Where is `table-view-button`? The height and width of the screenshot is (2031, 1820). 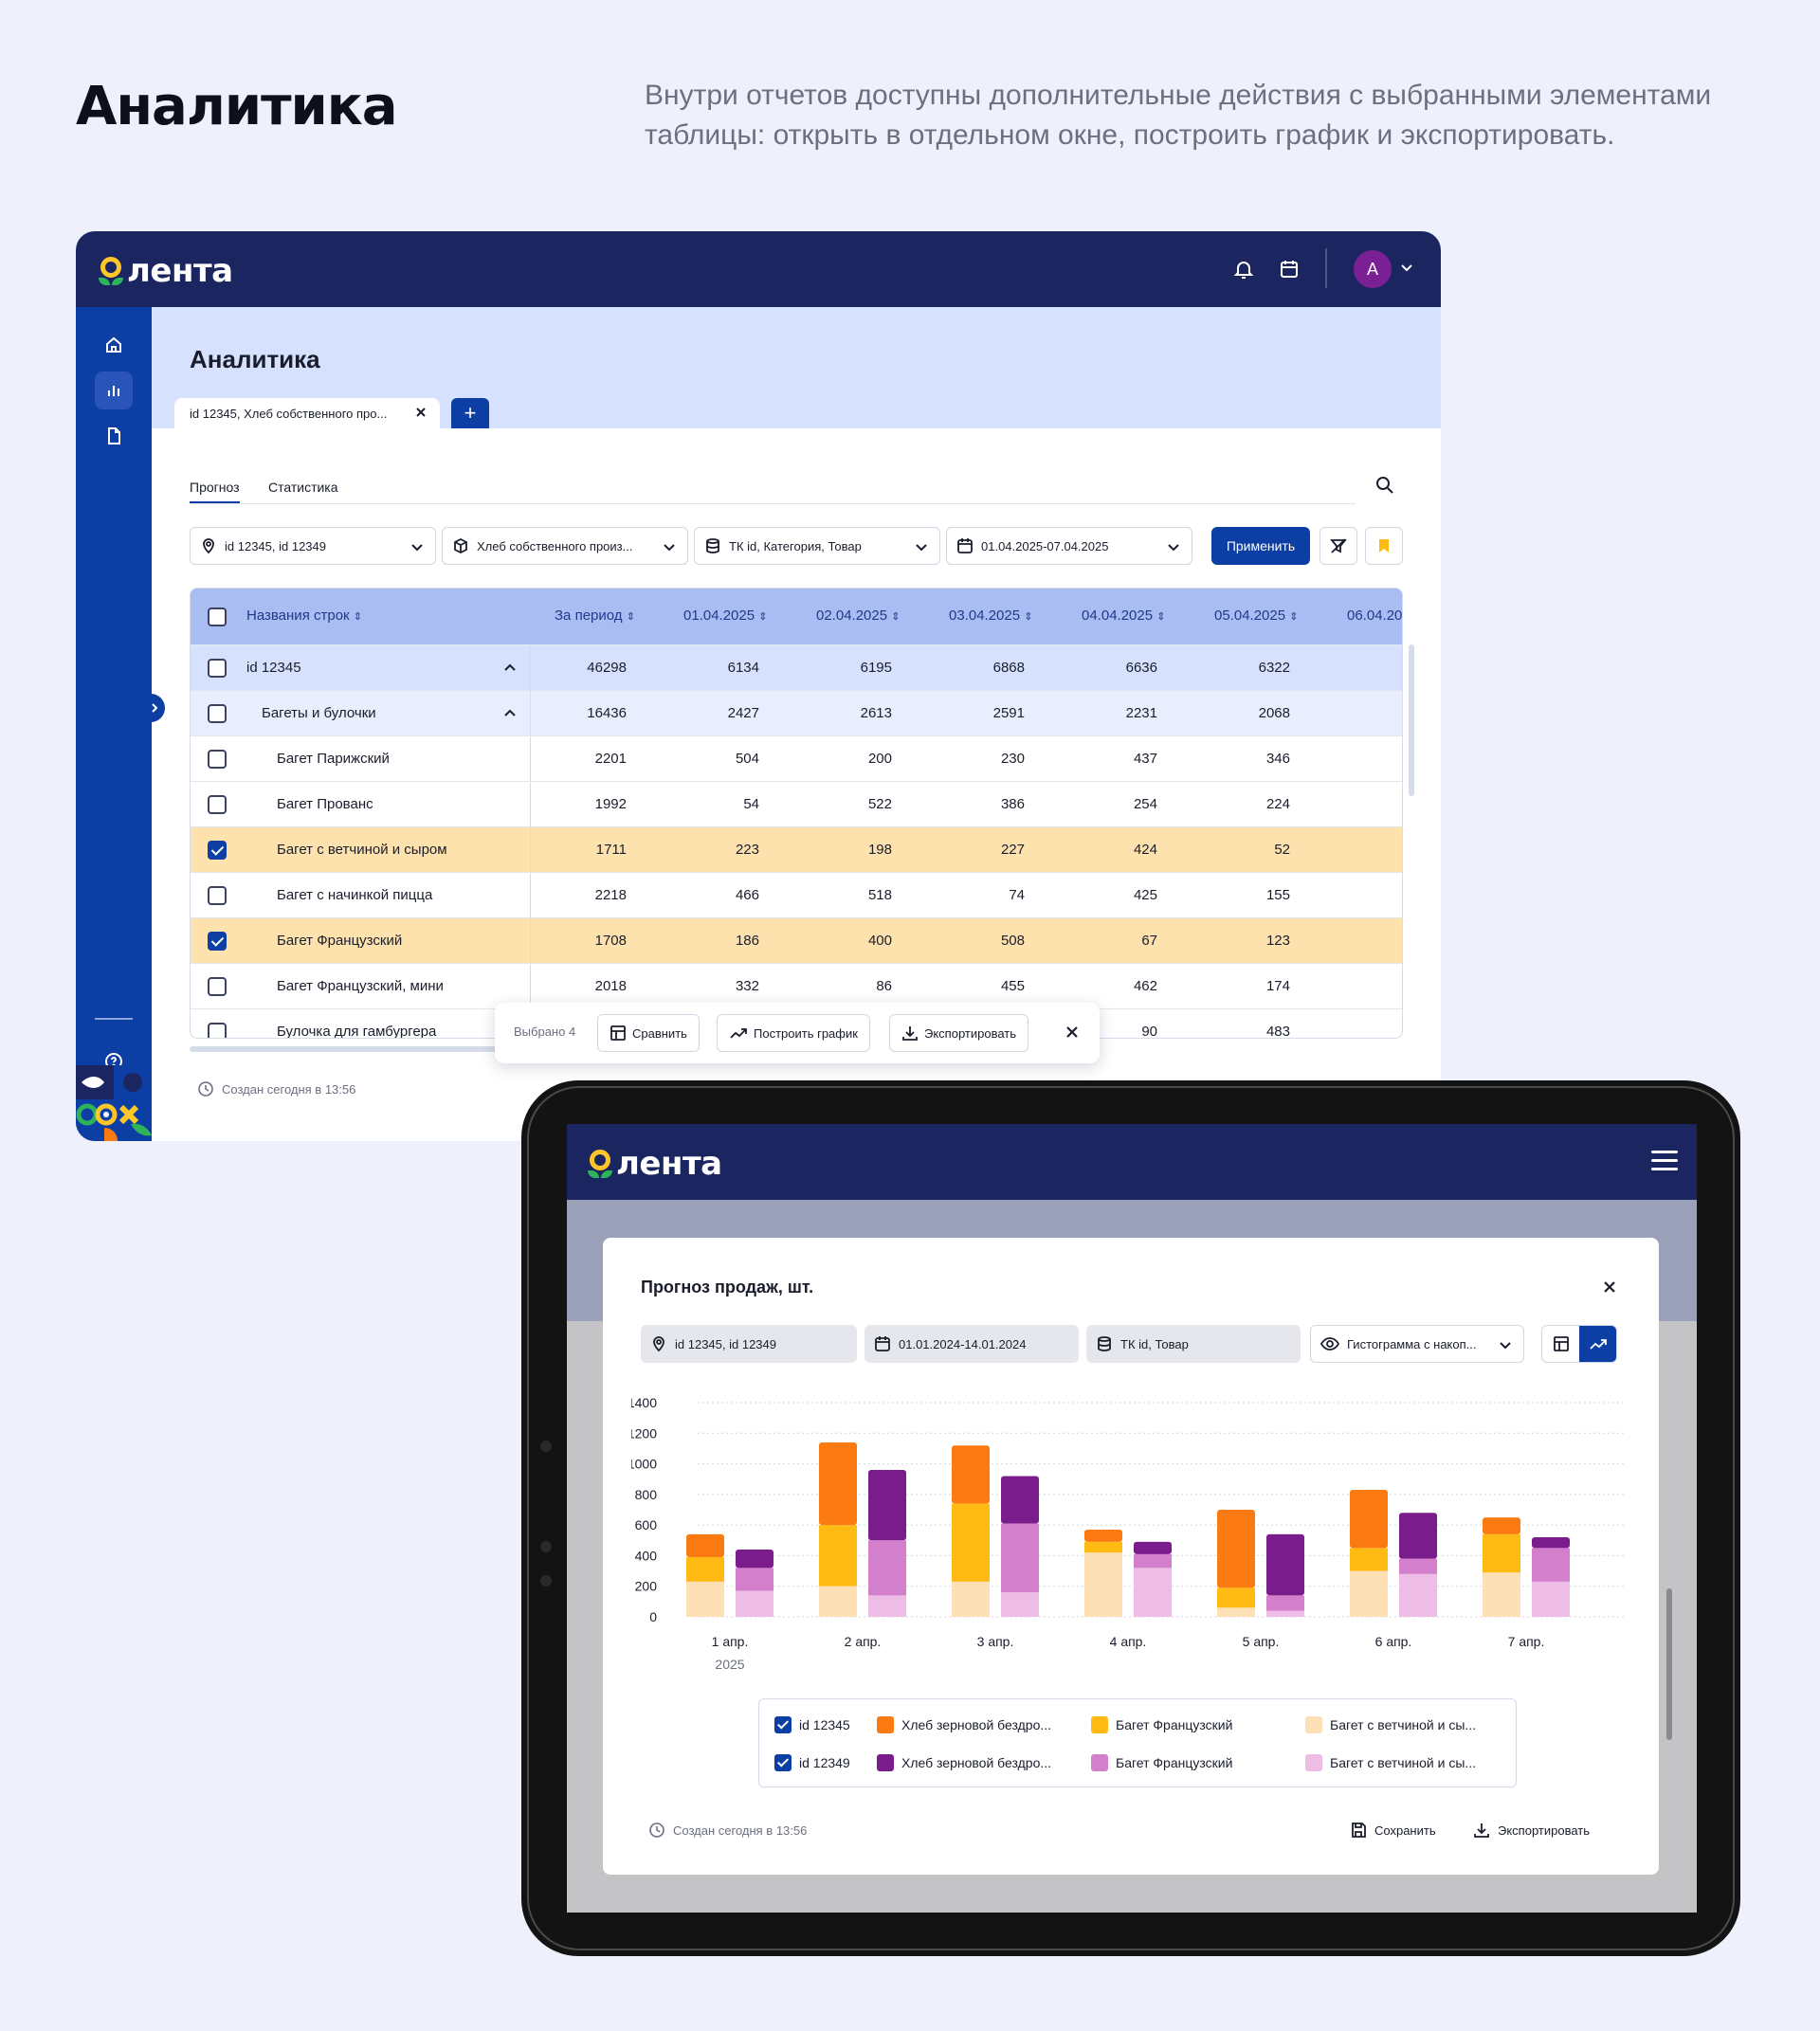 table-view-button is located at coordinates (1560, 1344).